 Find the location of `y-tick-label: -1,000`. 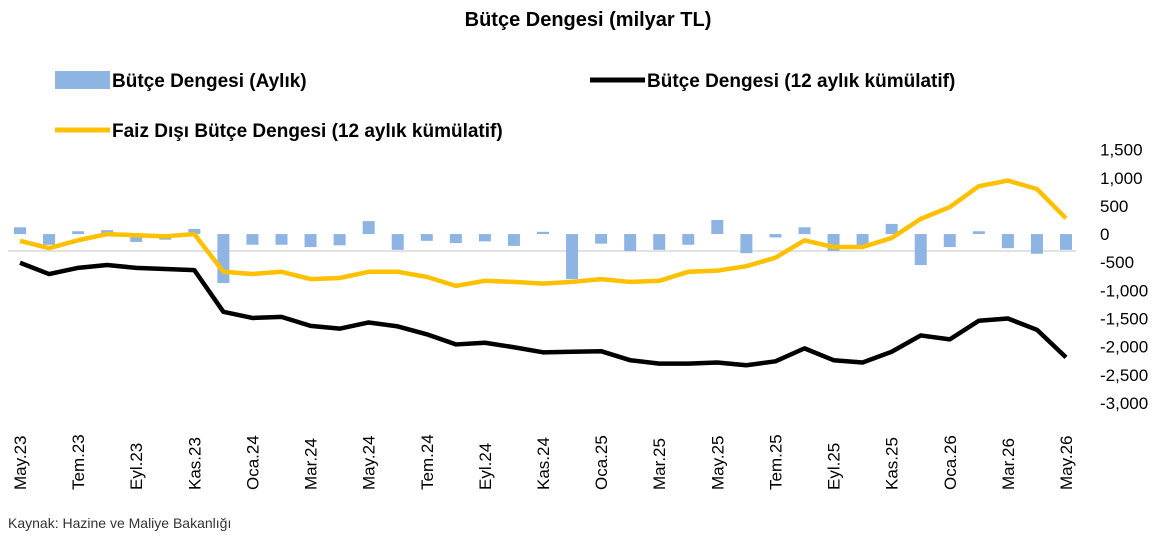

y-tick-label: -1,000 is located at coordinates (1124, 290).